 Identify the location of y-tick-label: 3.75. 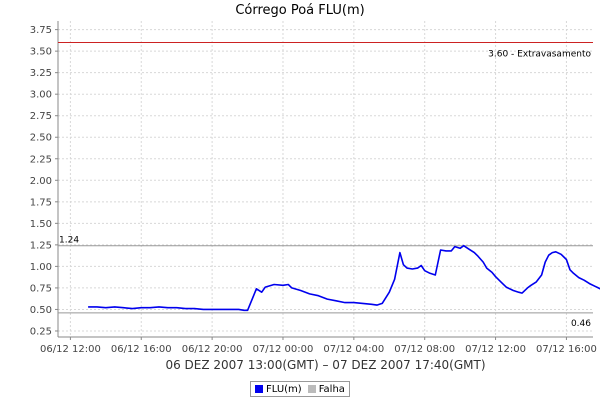
(41, 30).